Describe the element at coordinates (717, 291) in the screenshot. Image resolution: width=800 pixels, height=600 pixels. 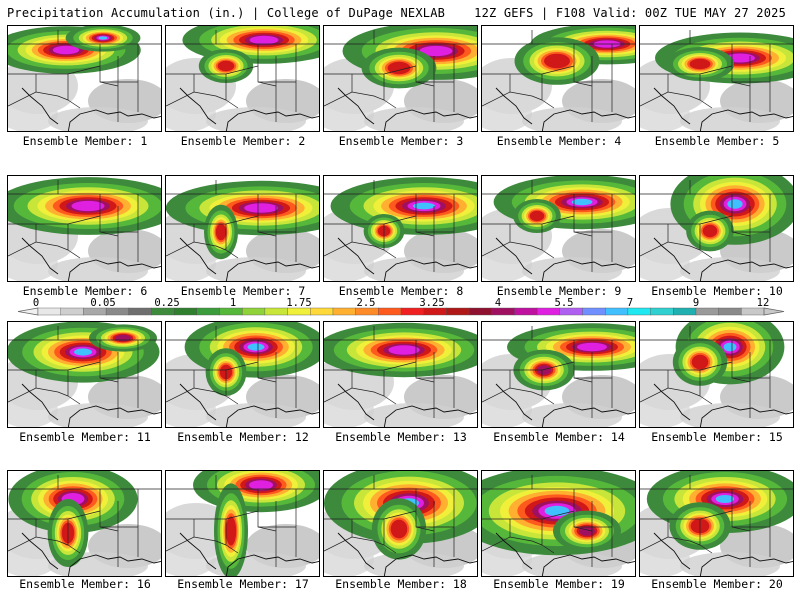
I see `member-label-10: Ensemble Member: 10` at that location.